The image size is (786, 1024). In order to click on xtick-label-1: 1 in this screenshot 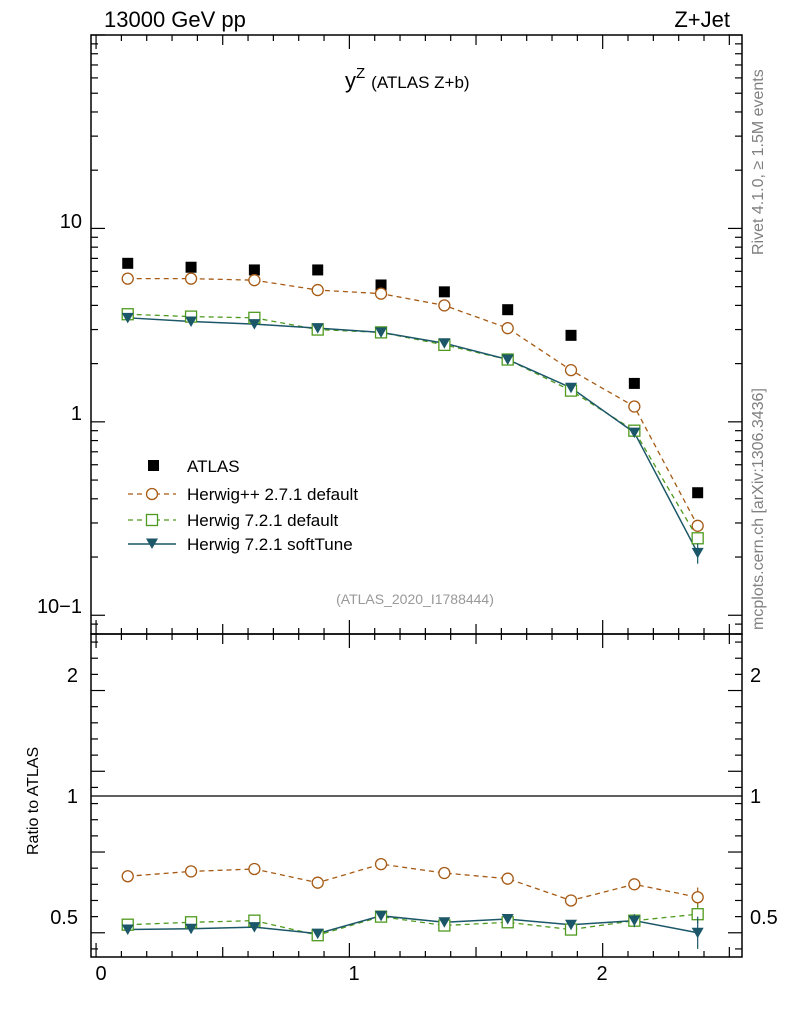, I will do `click(353, 974)`.